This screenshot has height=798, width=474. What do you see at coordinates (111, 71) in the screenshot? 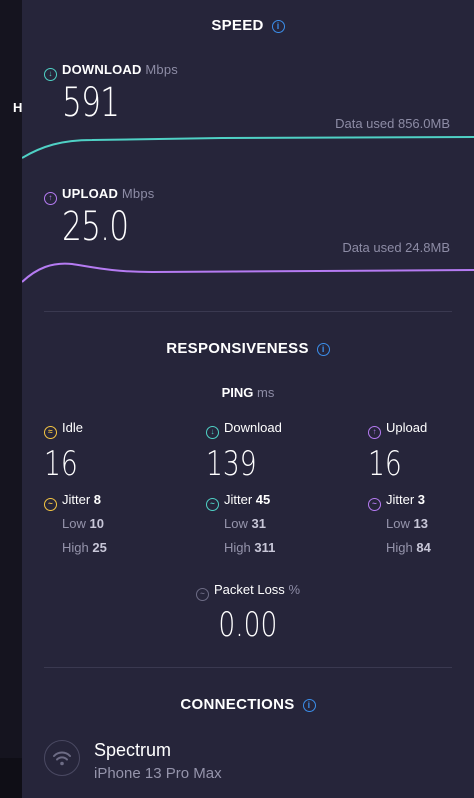
I see `download-label: ↓ DOWNLOAD Mbps` at bounding box center [111, 71].